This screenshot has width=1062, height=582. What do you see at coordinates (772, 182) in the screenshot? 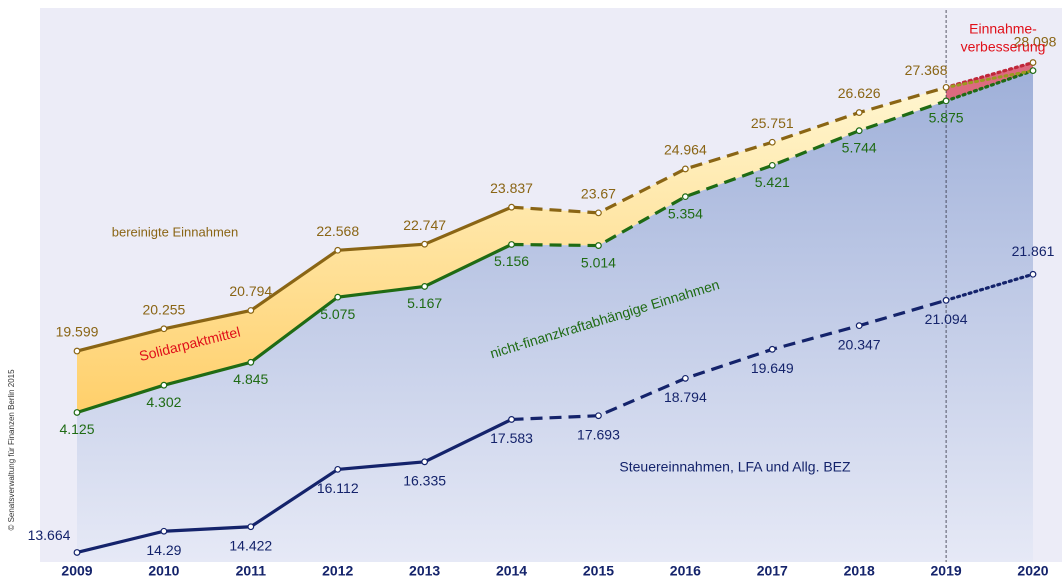
I see `value-label: 5.421` at bounding box center [772, 182].